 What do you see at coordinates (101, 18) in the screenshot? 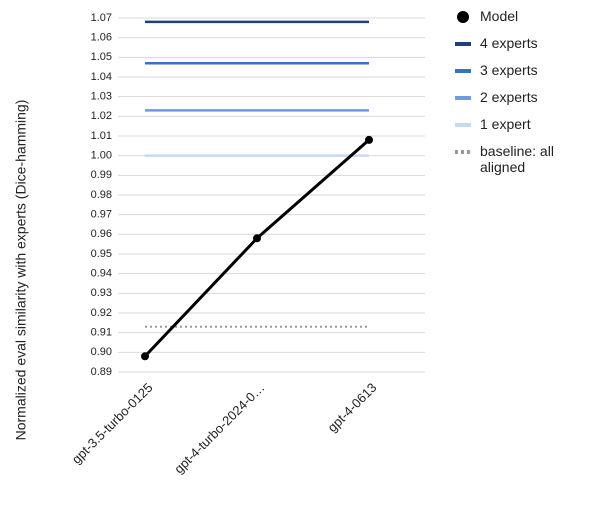
I see `y-tick-label: 1.07` at bounding box center [101, 18].